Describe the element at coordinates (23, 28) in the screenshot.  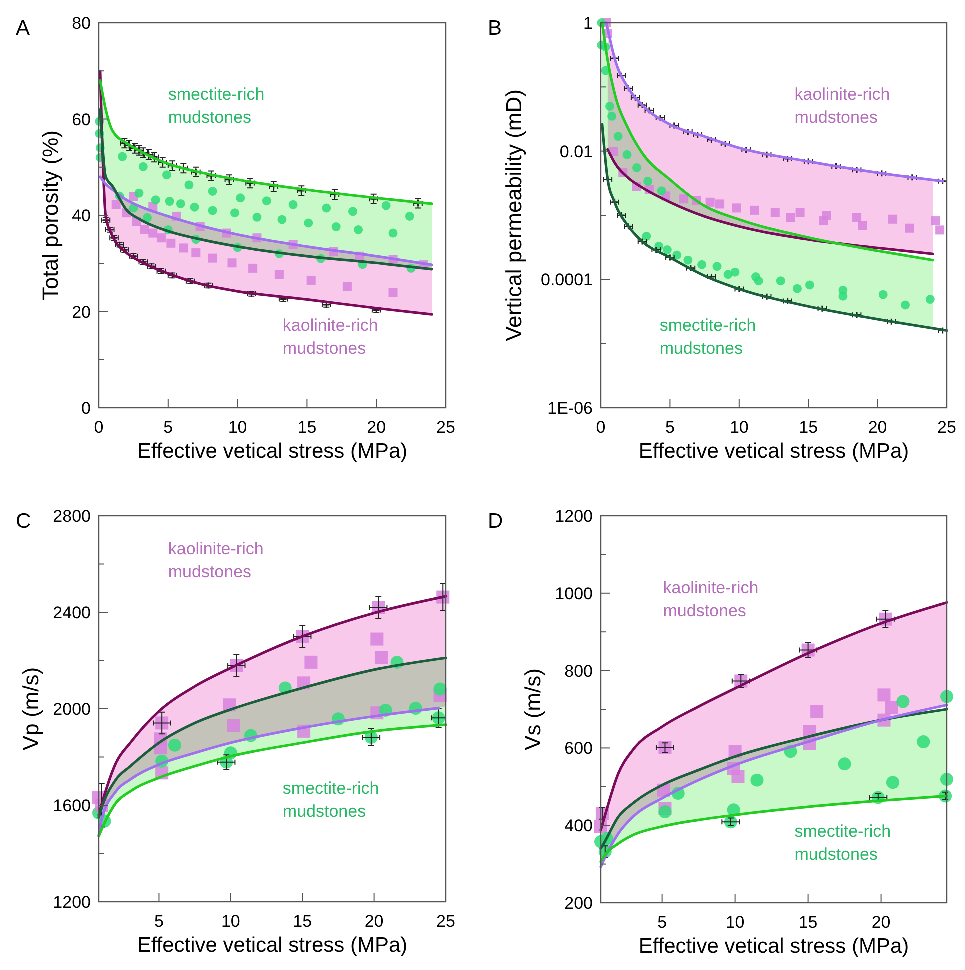
I see `chart-title: A` at that location.